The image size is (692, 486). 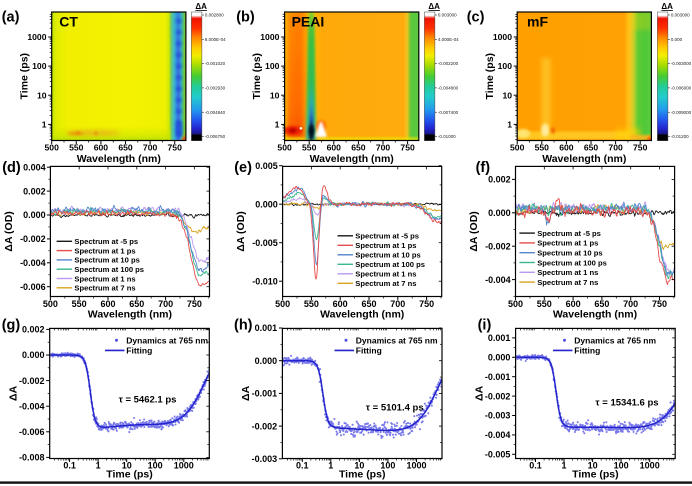 I want to click on svg-text: -0.005, so click(x=498, y=455).